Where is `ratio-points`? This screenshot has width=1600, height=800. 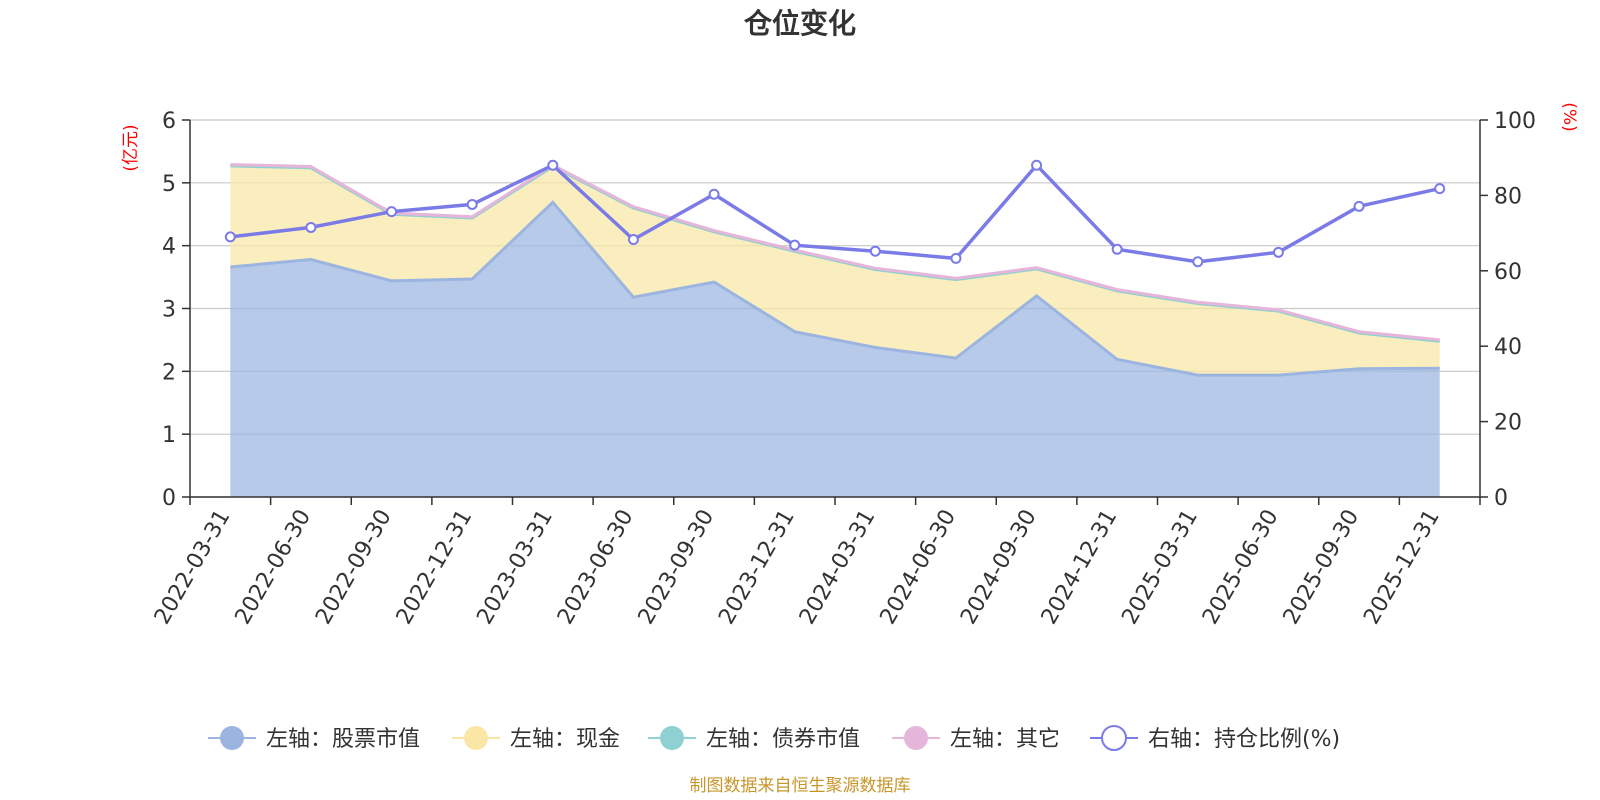 ratio-points is located at coordinates (835, 213).